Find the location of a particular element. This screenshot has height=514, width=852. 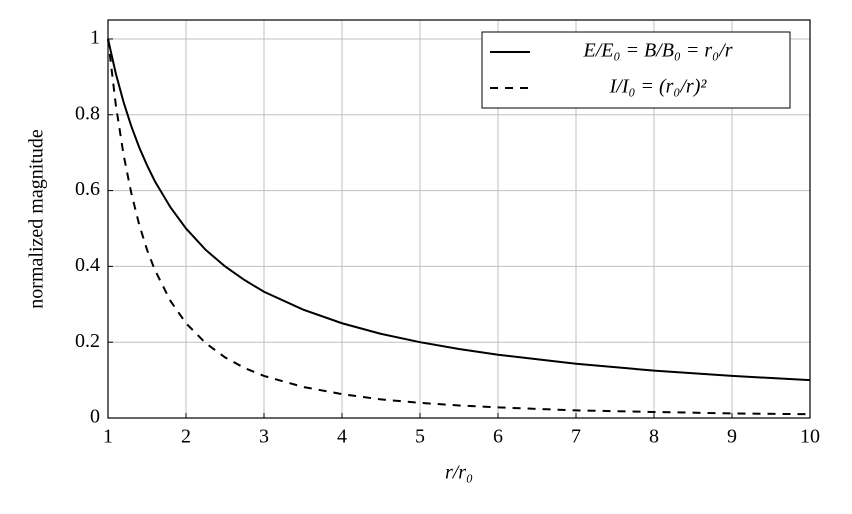

x-tick-label: 9 is located at coordinates (732, 437).